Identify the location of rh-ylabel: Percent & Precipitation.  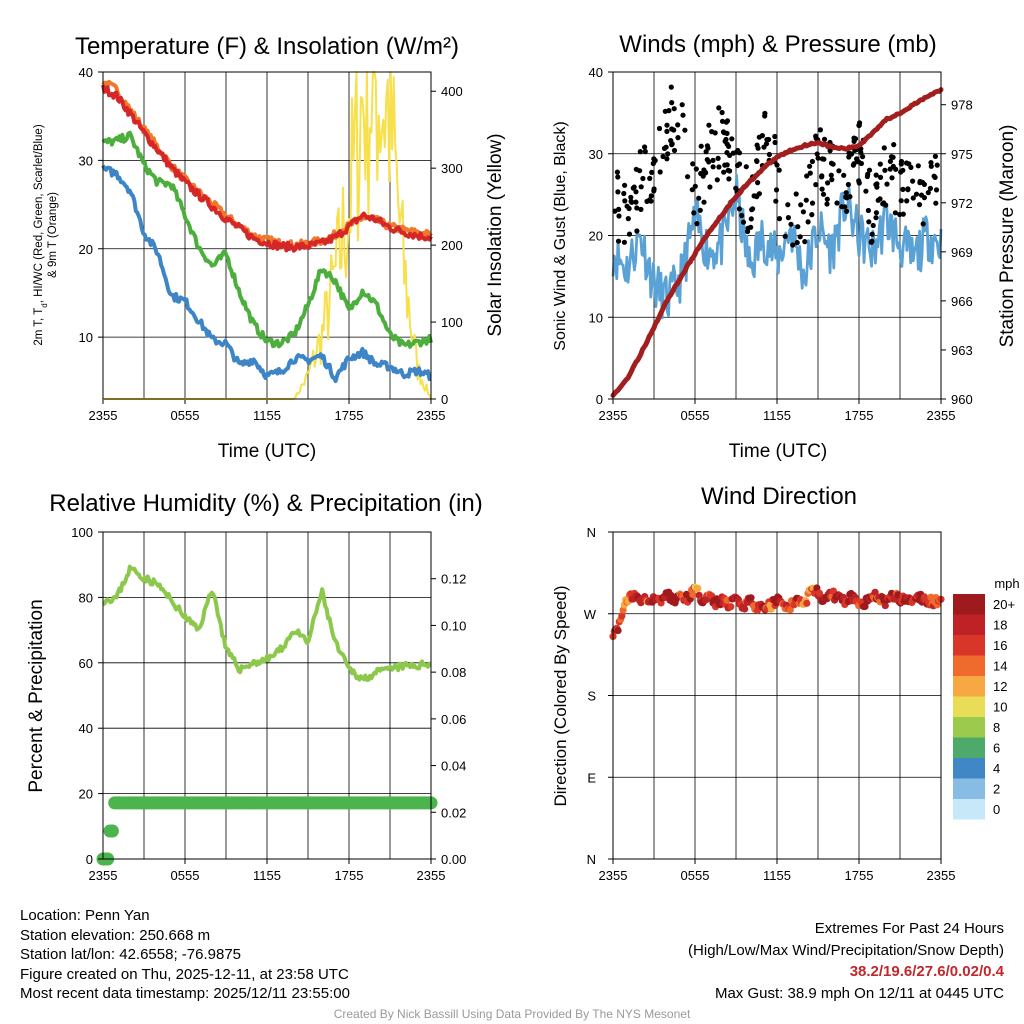
(36, 695).